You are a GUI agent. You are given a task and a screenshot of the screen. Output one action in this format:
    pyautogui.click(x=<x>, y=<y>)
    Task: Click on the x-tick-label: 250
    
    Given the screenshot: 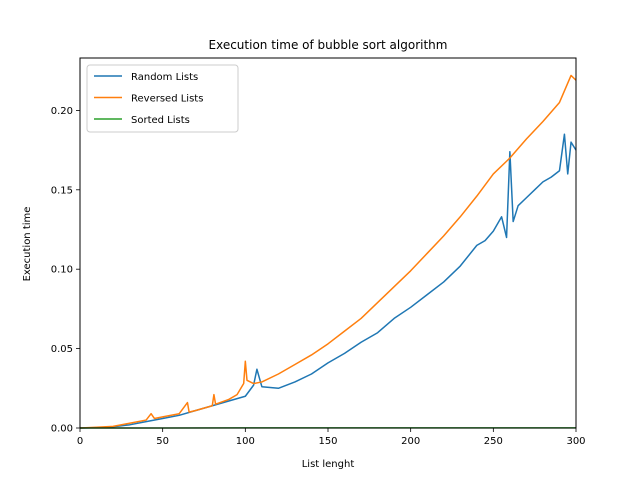 What is the action you would take?
    pyautogui.click(x=493, y=441)
    